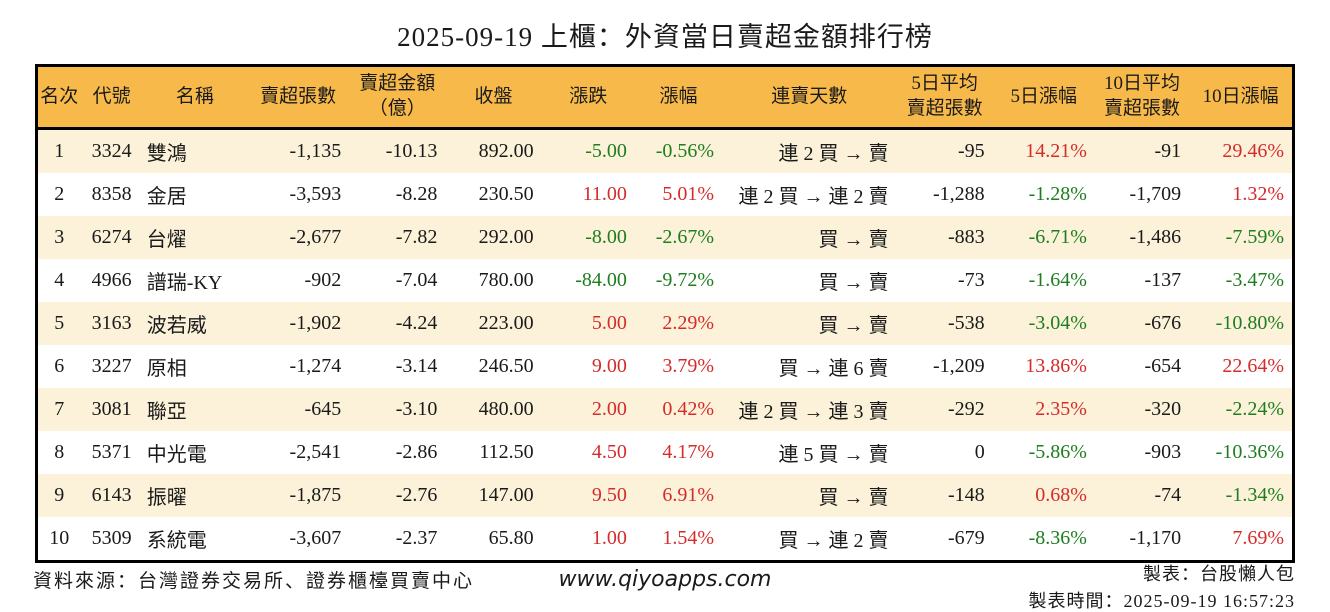 This screenshot has width=1330, height=612. I want to click on name-cell: 中光電, so click(176, 455).